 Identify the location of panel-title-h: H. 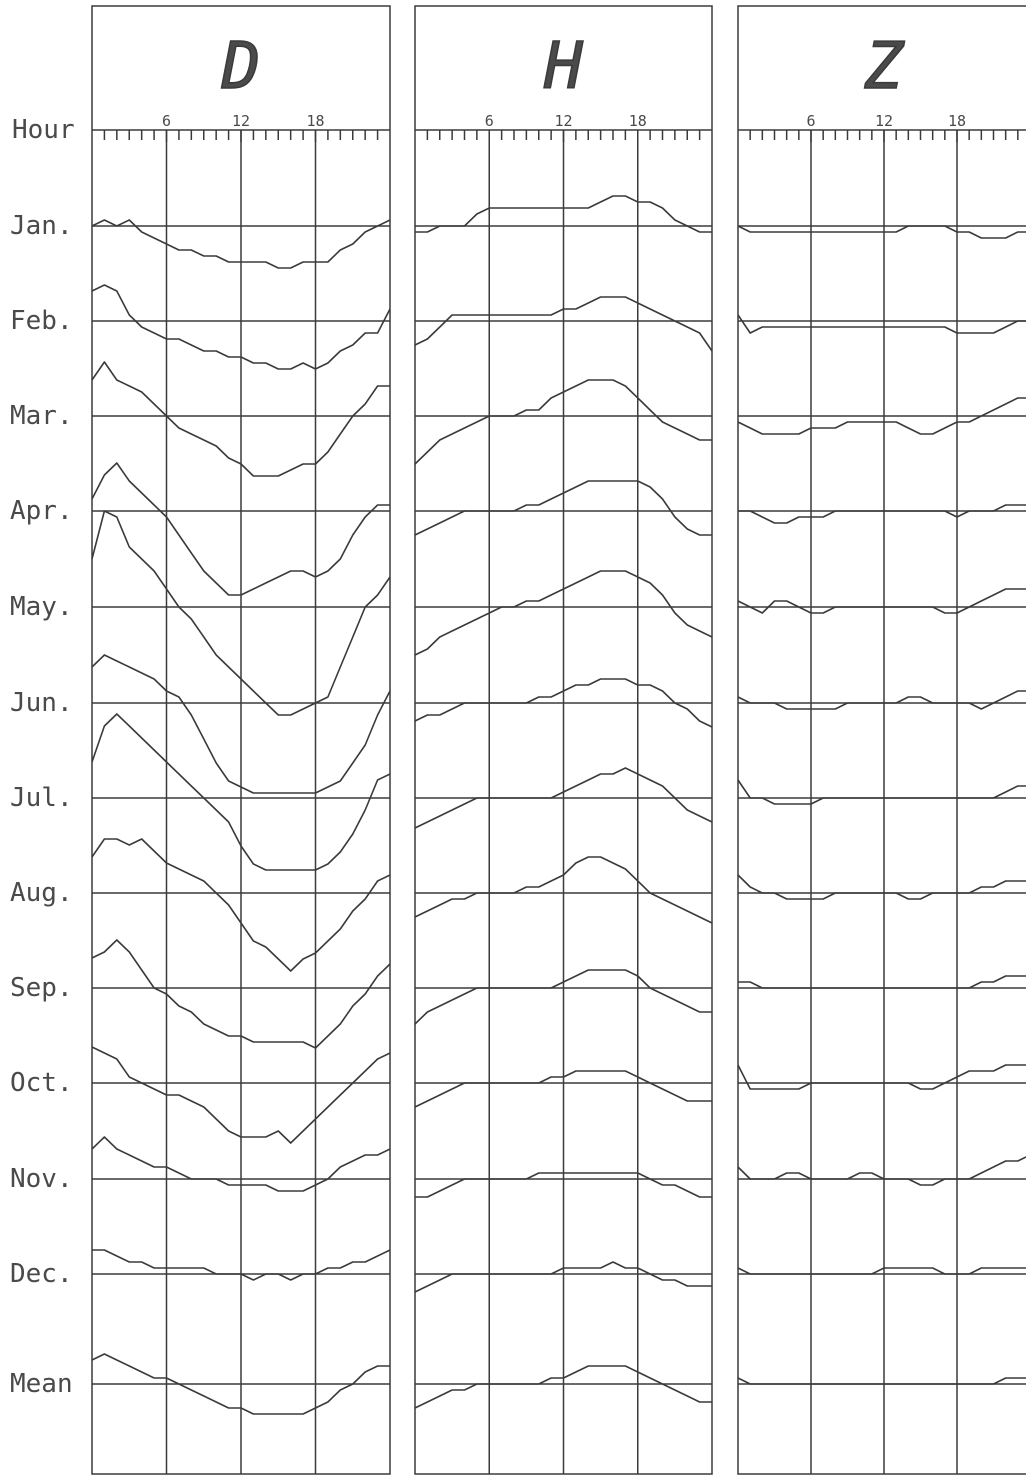
(563, 67).